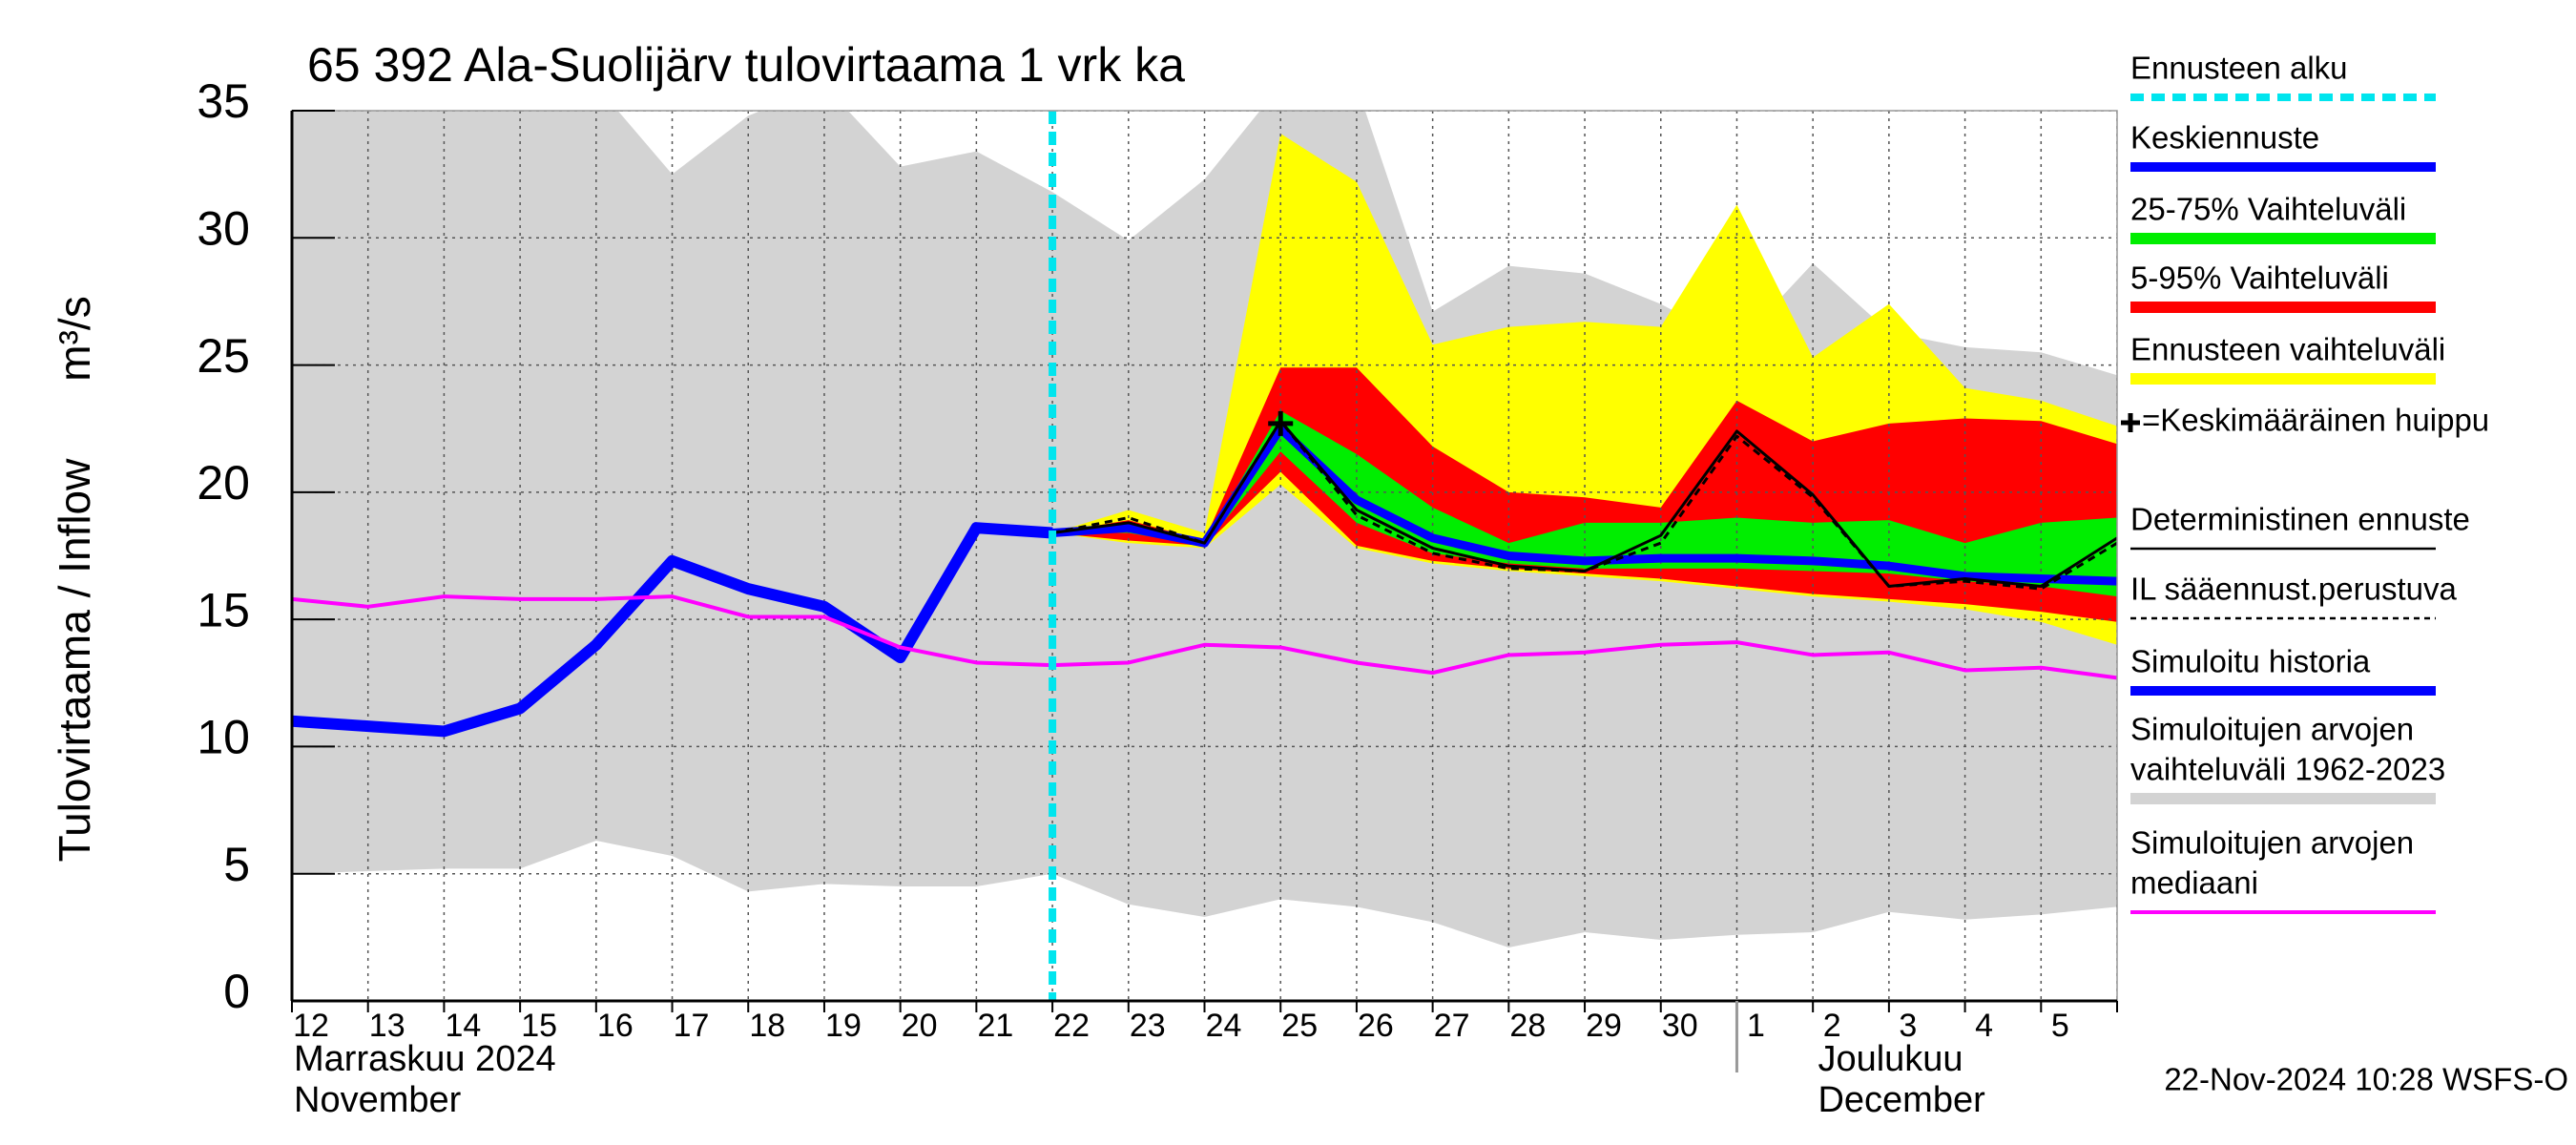 This screenshot has height=1145, width=2576. Describe the element at coordinates (539, 1026) in the screenshot. I see `x-tick-label: 15` at that location.